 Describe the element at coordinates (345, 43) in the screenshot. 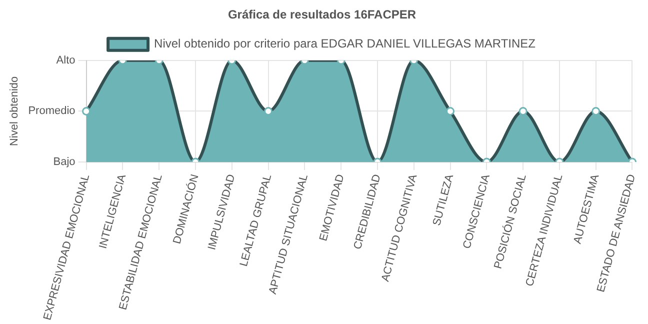

I see `legend-label: Nivel obtenido por criterio para EDGAR DANIEL VILLEGAS MARTINEZ` at that location.